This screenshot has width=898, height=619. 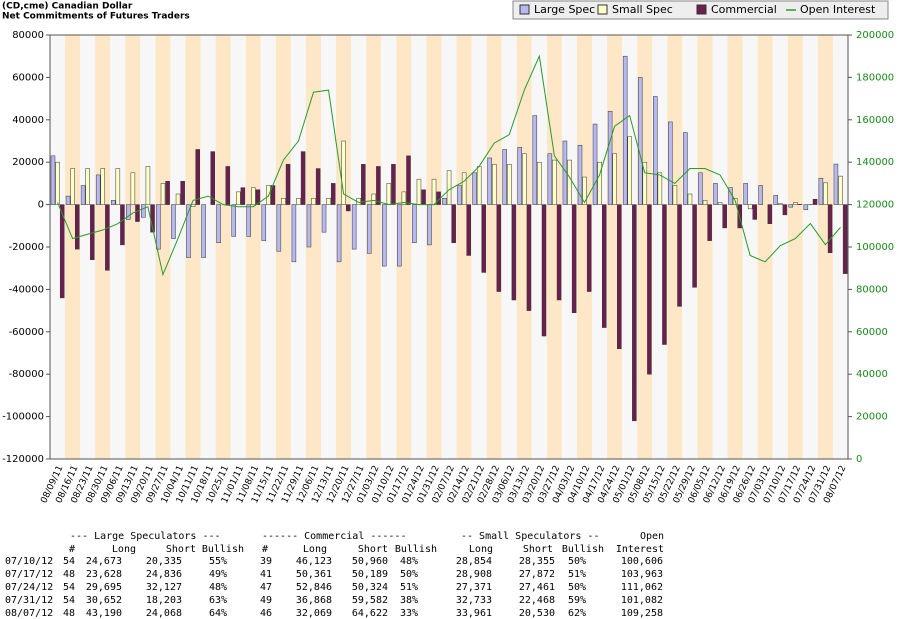 I want to click on legend-label: Small Spec, so click(x=642, y=9).